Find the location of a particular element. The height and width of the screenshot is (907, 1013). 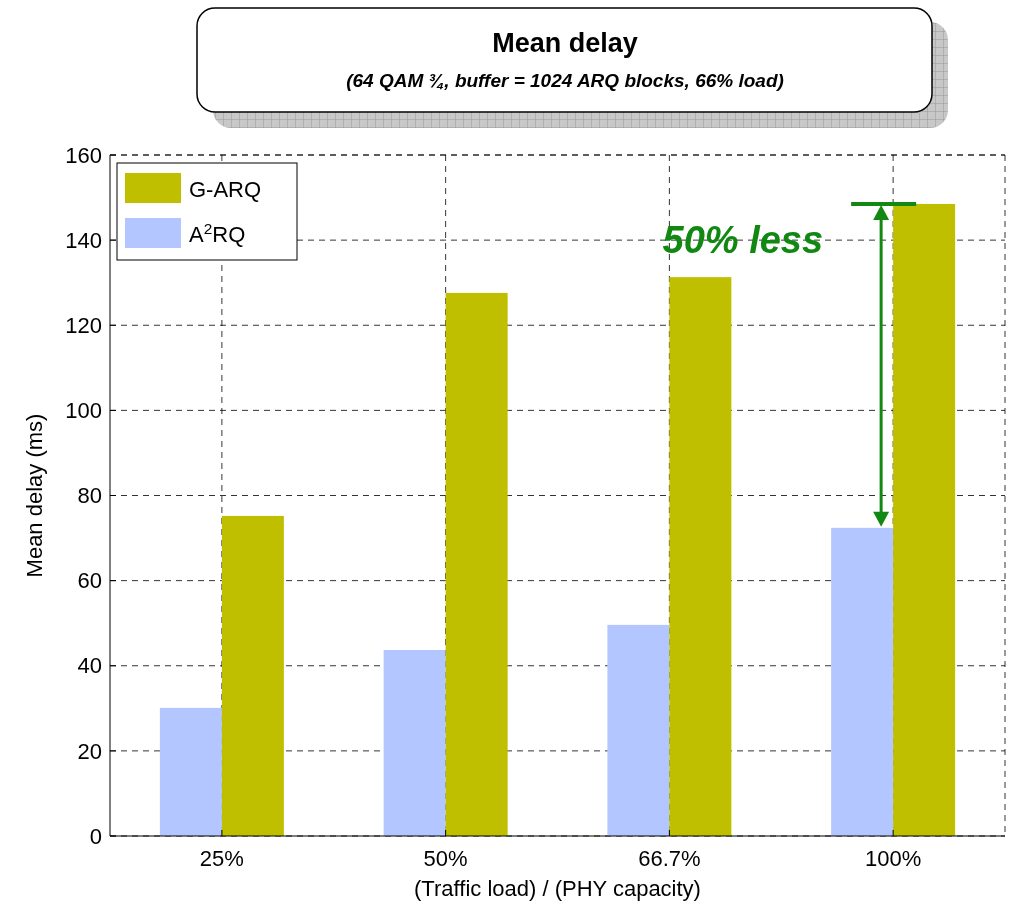

legend-label: G-ARQ is located at coordinates (225, 189).